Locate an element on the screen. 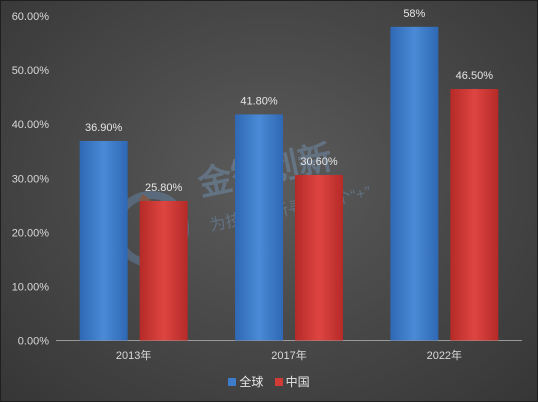 This screenshot has width=538, height=403. data-label: 58% is located at coordinates (414, 14).